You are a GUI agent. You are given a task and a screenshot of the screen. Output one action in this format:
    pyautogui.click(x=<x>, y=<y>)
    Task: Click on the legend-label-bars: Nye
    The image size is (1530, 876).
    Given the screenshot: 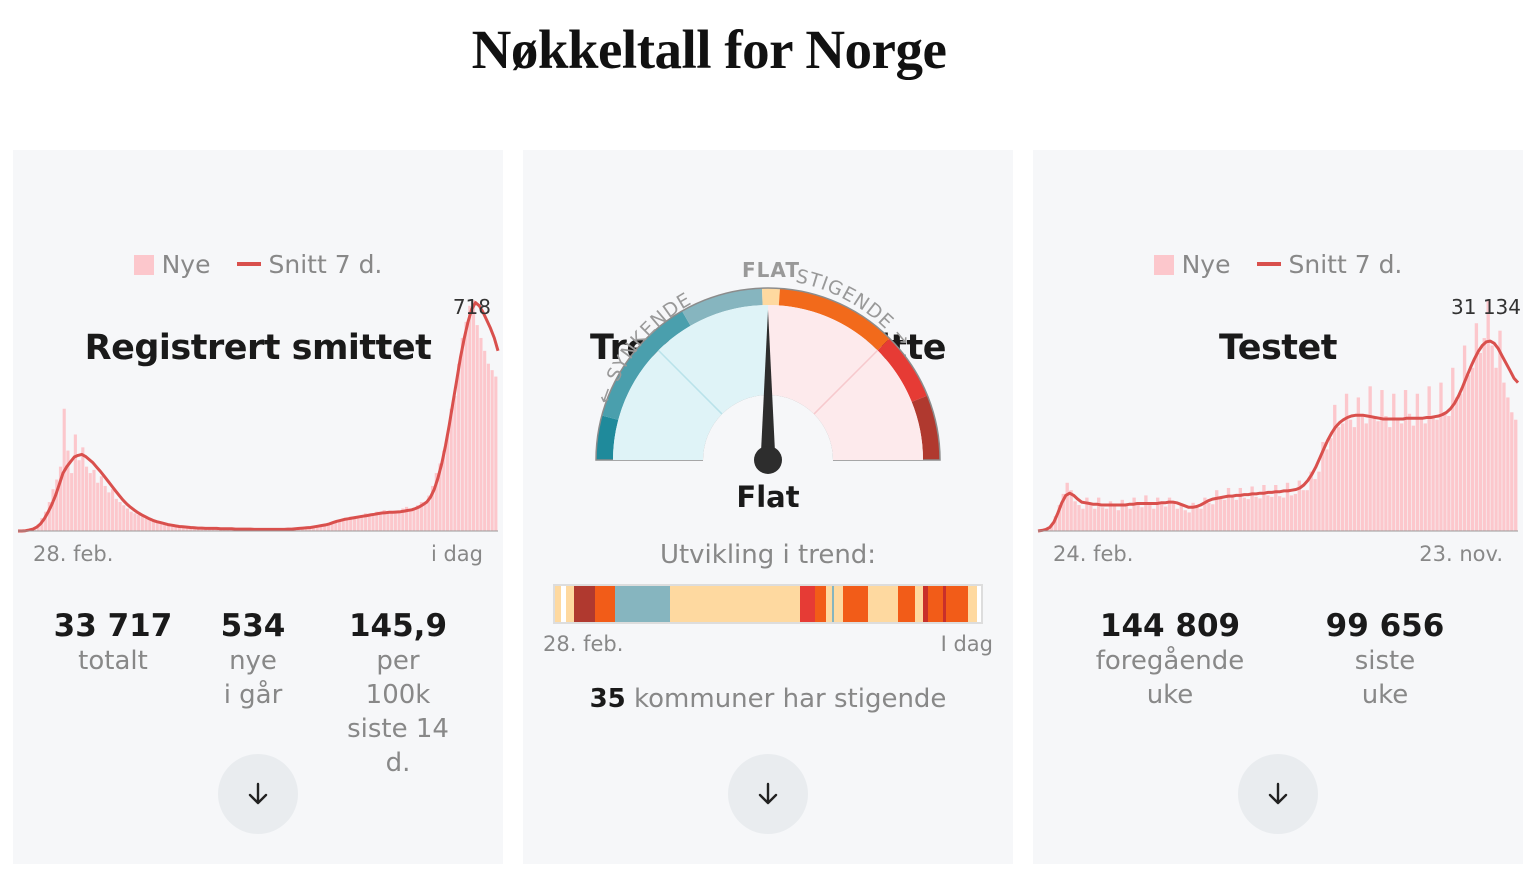 What is the action you would take?
    pyautogui.click(x=186, y=264)
    